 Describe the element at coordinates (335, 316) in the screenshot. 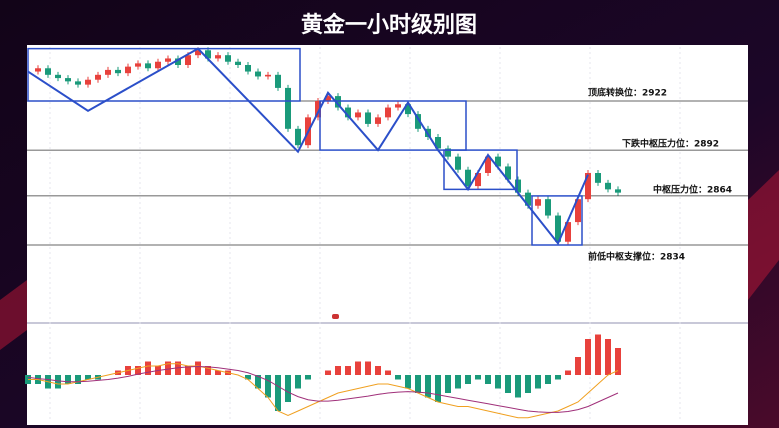

I see `marker` at that location.